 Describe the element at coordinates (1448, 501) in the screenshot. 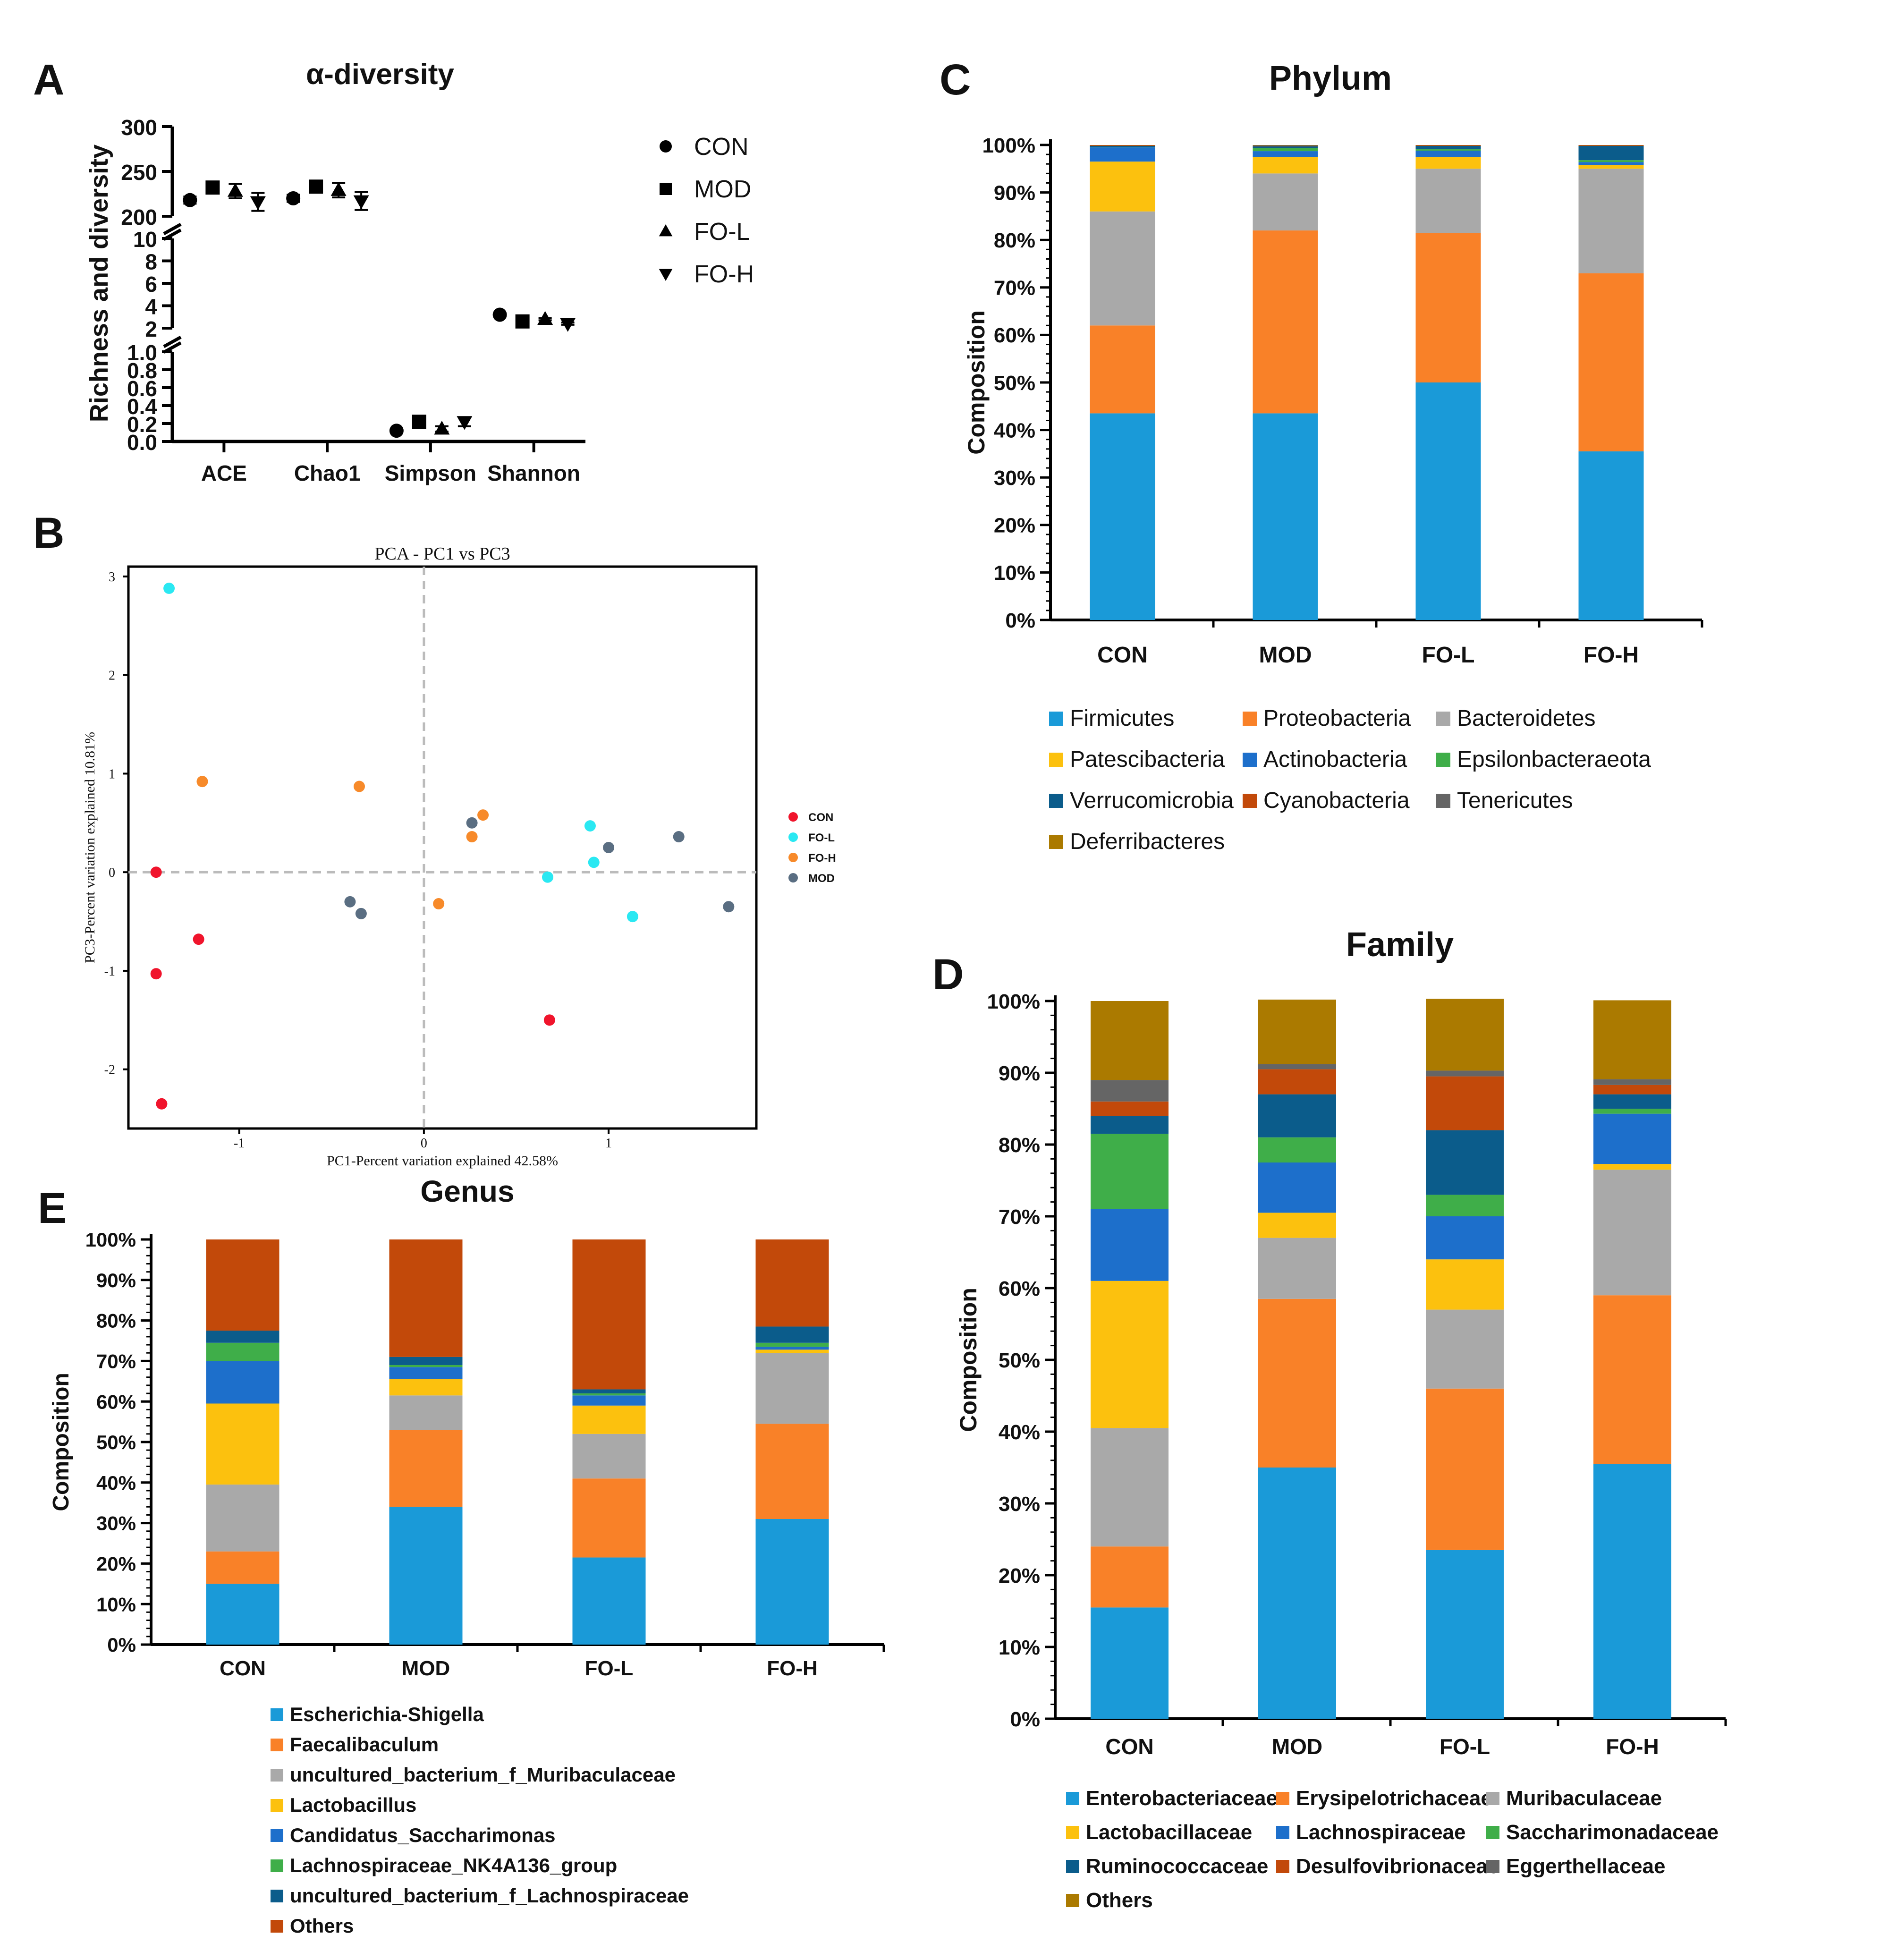

I see `bar-fo-l-firmicutes` at that location.